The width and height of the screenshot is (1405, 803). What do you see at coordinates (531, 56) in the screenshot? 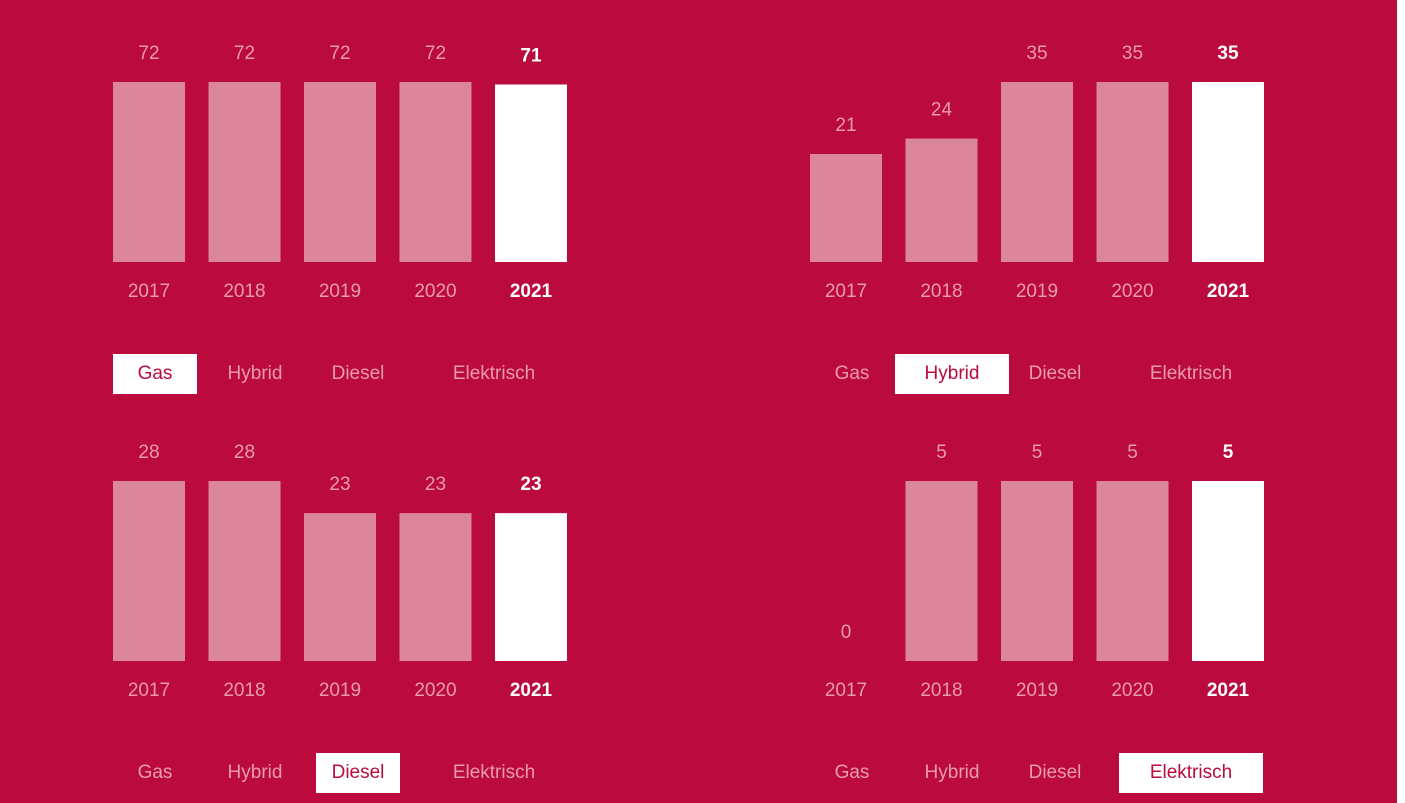
I see `value-label: 71` at bounding box center [531, 56].